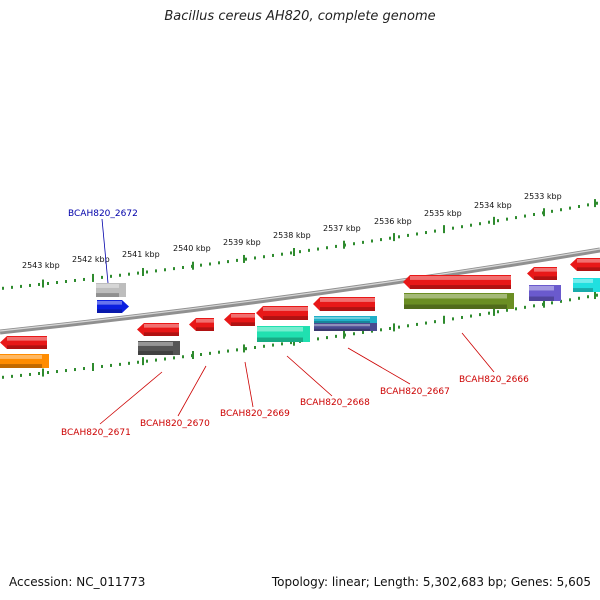 Image resolution: width=600 pixels, height=600 pixels. I want to click on kbp-label: 2542 kbp, so click(91, 259).